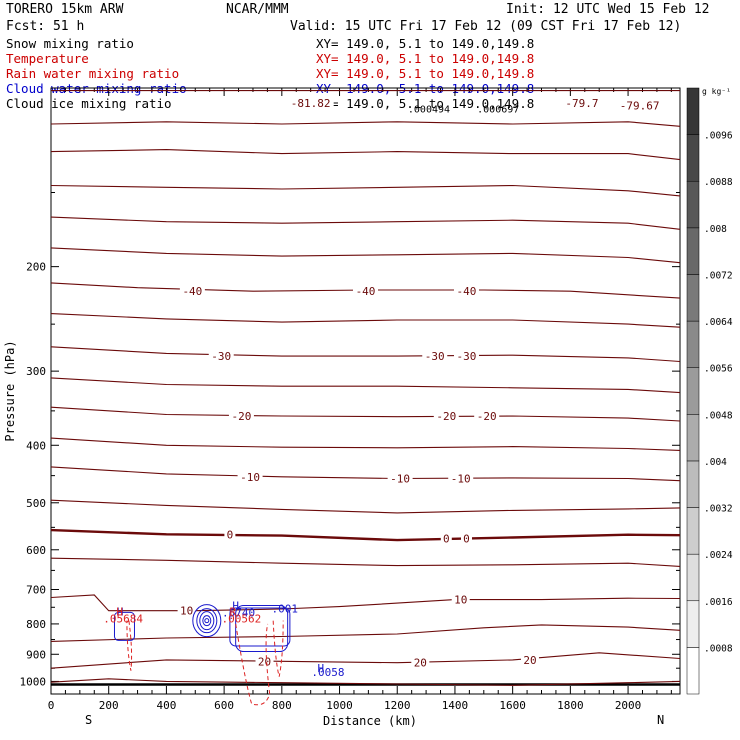 The width and height of the screenshot is (740, 740). Describe the element at coordinates (715, 462) in the screenshot. I see `colorbar-tick-label: .004` at that location.